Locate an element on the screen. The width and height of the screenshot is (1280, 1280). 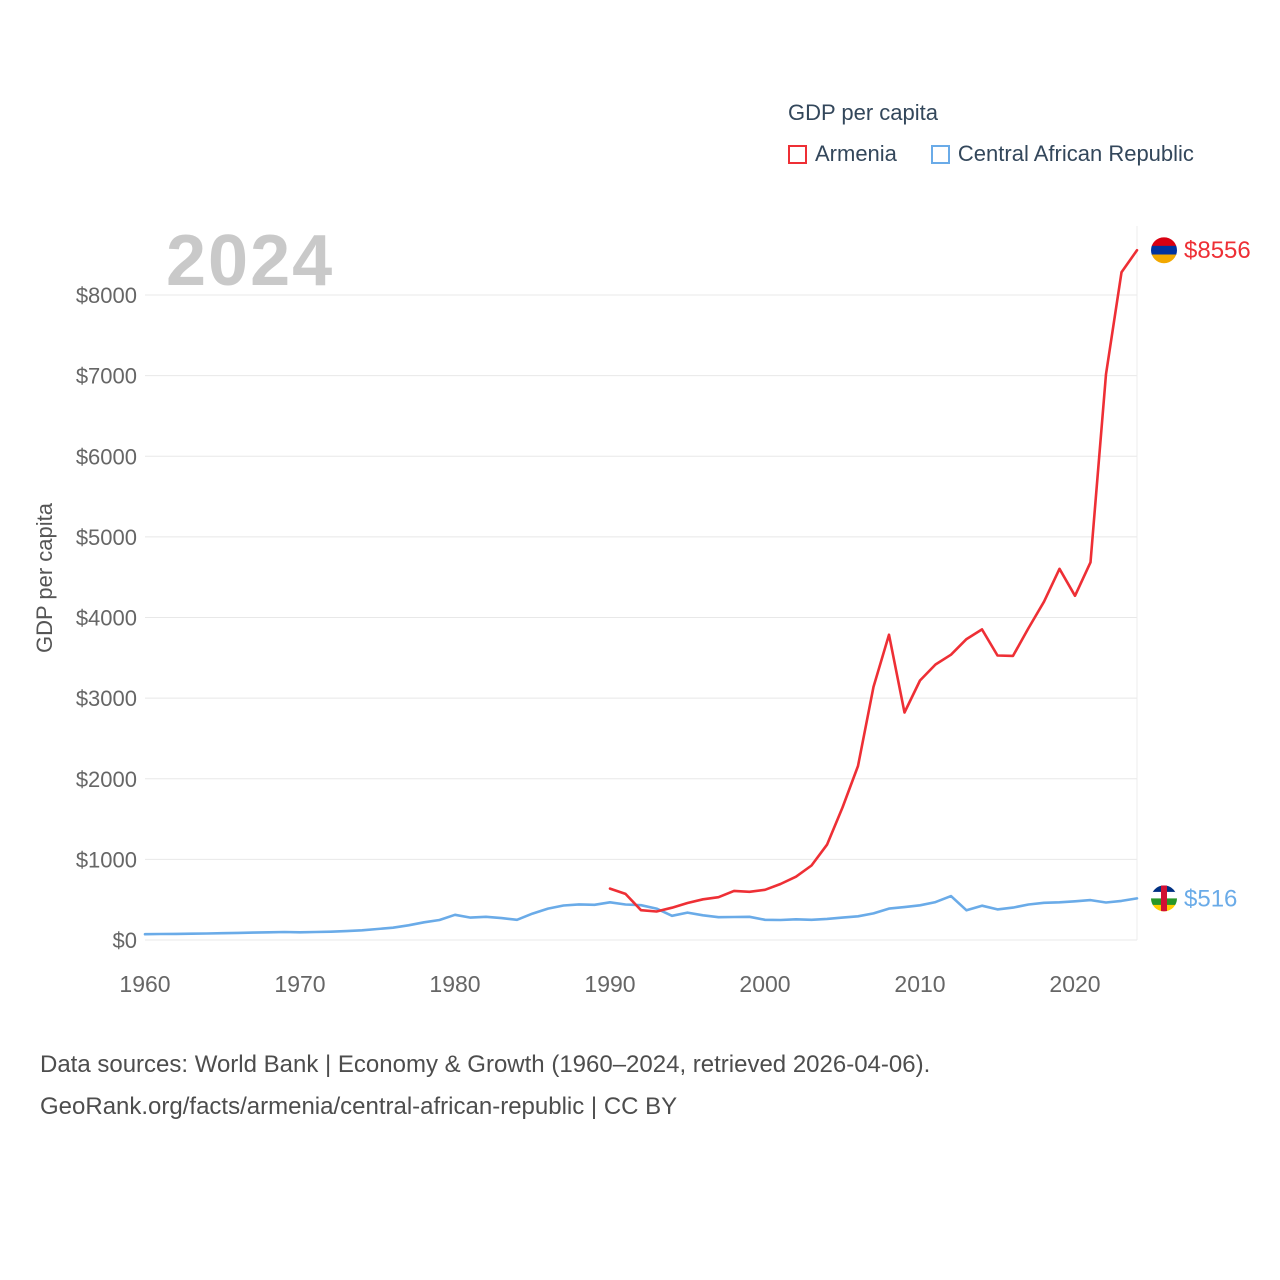
x-tick-label: 1970 is located at coordinates (299, 984).